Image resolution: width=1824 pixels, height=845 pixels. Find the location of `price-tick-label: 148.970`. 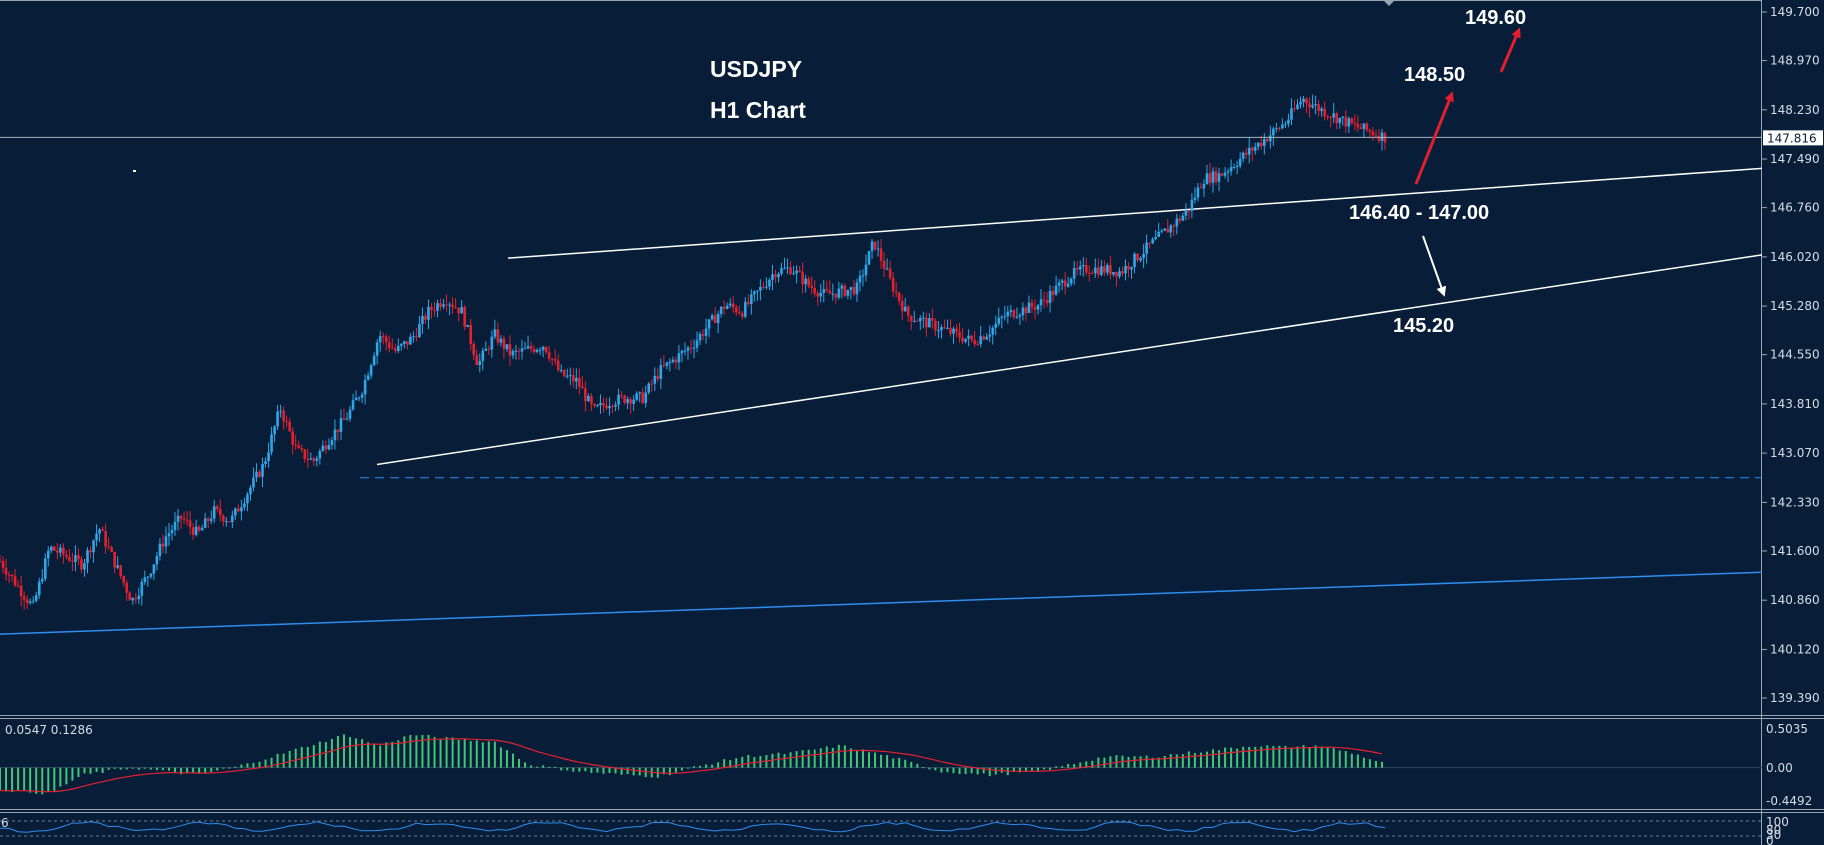

price-tick-label: 148.970 is located at coordinates (1795, 61).